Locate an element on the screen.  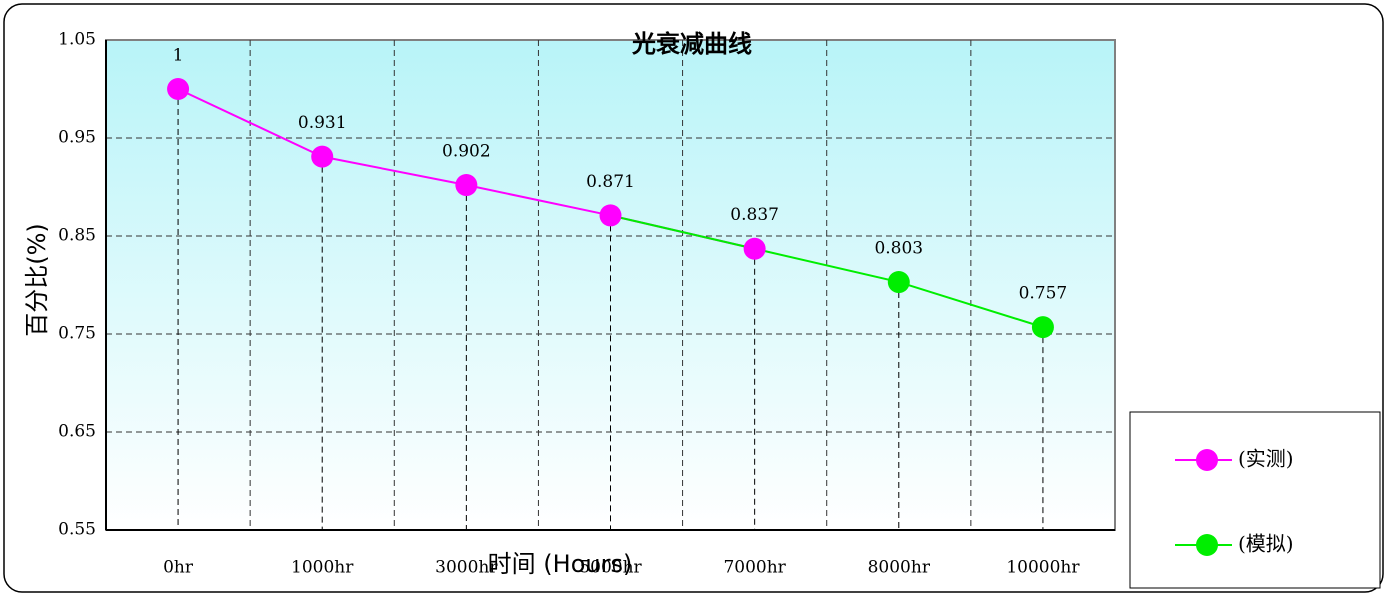
x-axis-title: 时间 (Hours) is located at coordinates (560, 564).